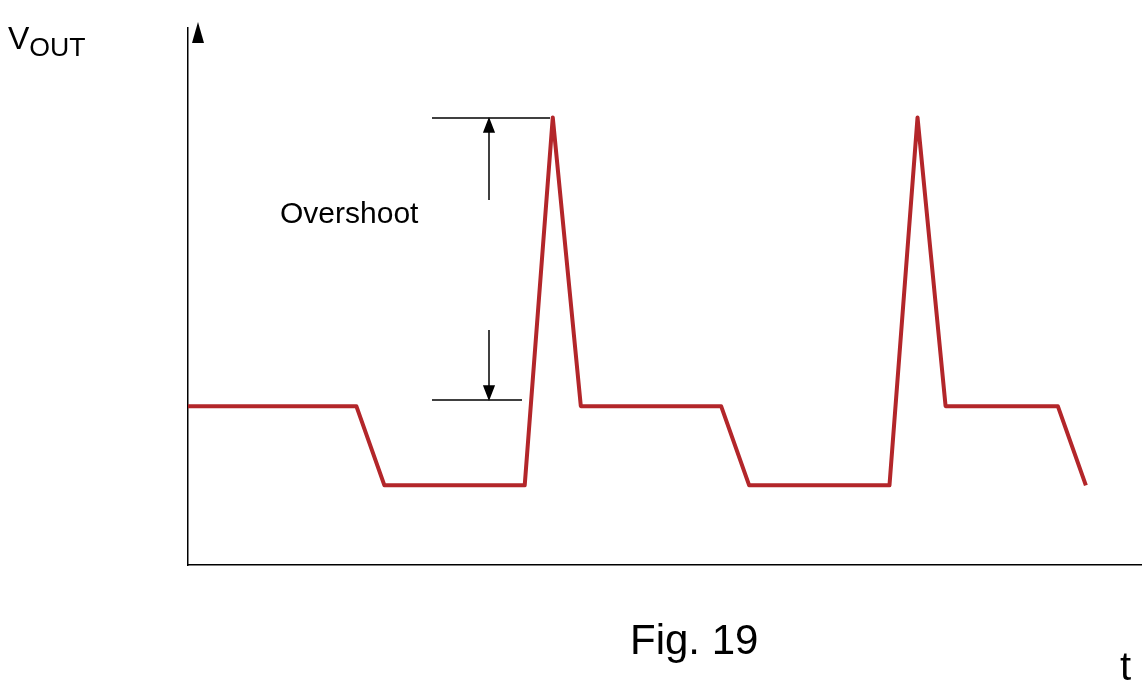 The height and width of the screenshot is (686, 1142). Describe the element at coordinates (47, 42) in the screenshot. I see `y-axis-title: V$_{OUT}$` at that location.